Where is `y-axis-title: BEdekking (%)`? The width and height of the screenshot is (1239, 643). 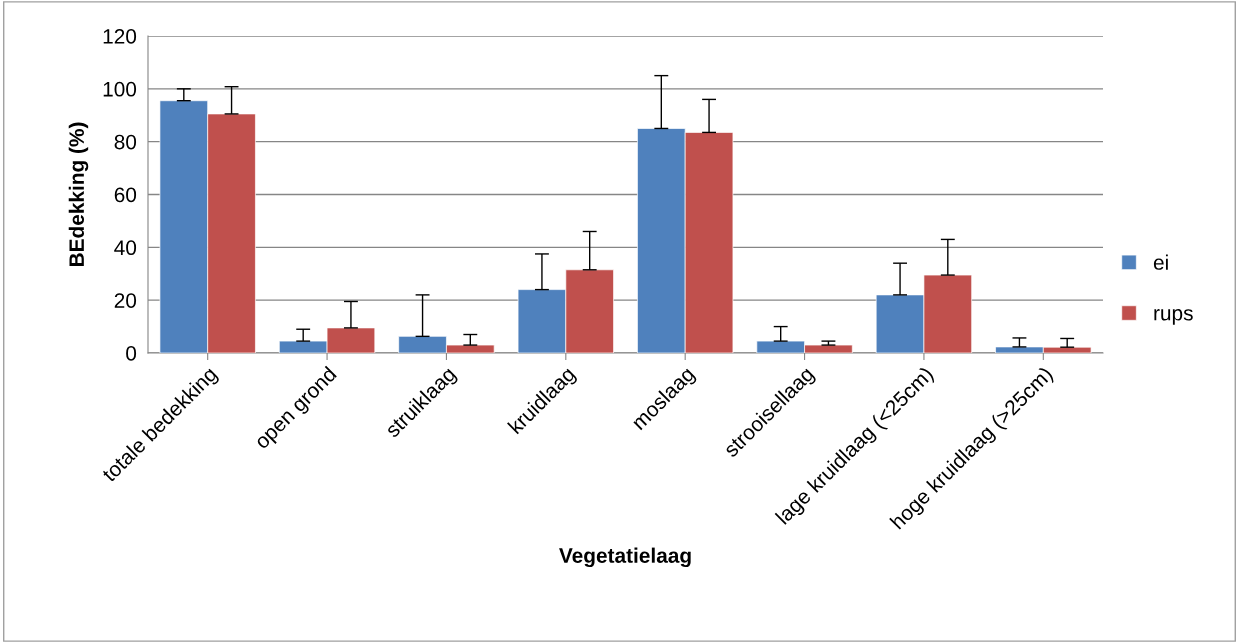
y-axis-title: BEdekking (%) is located at coordinates (78, 194).